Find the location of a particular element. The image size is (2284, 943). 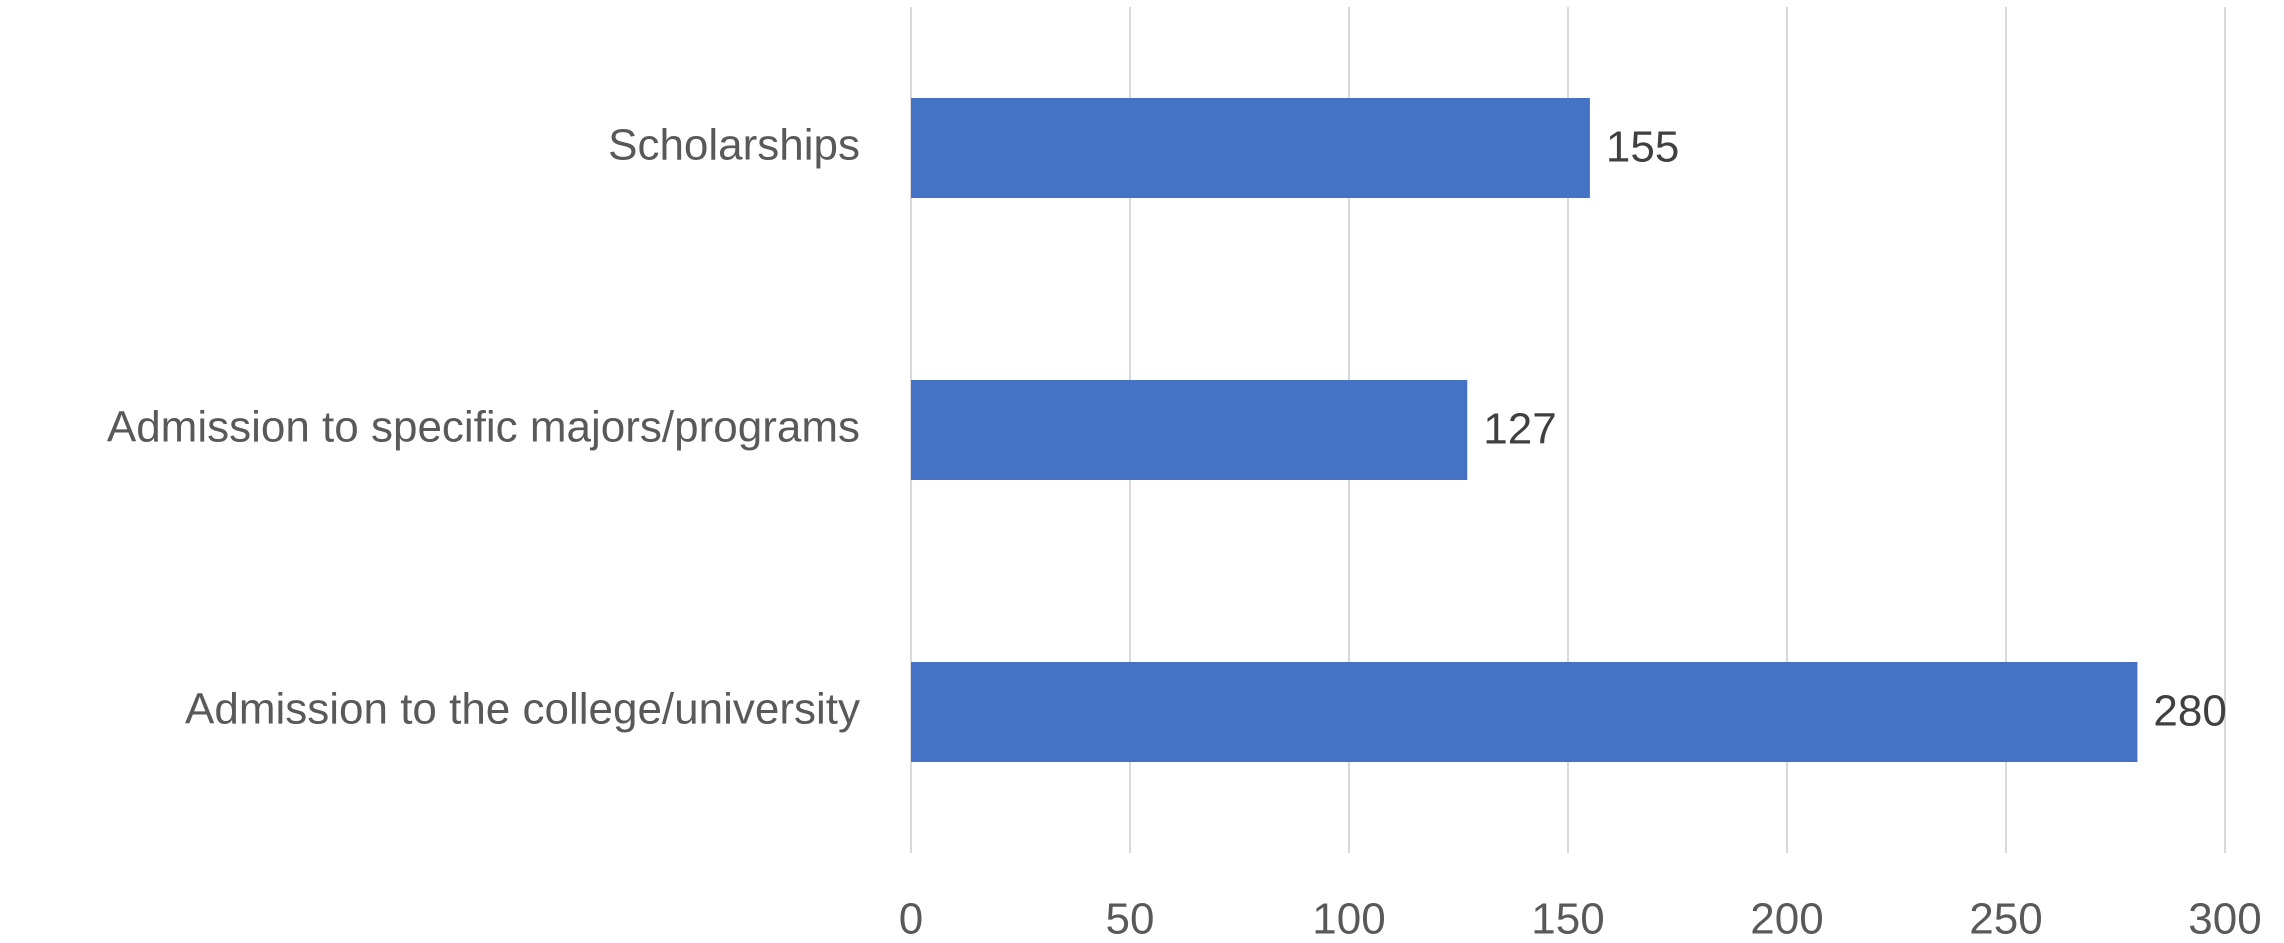

x-tick-label: 100 is located at coordinates (1348, 919).